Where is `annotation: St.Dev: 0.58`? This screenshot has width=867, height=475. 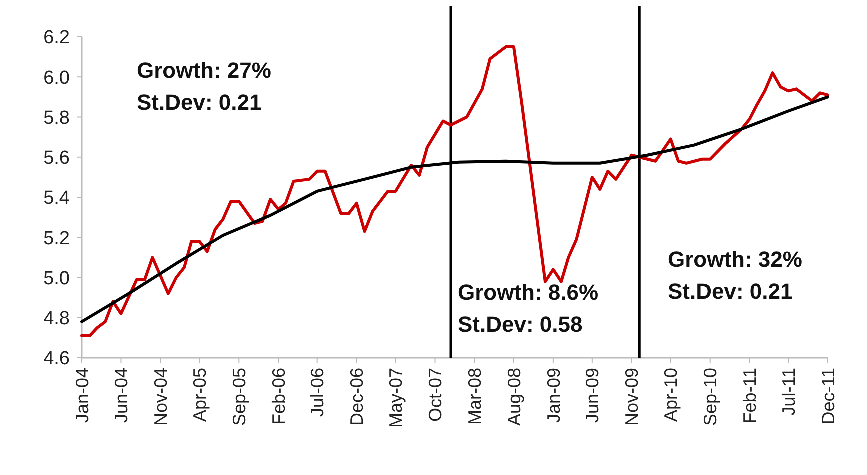 annotation: St.Dev: 0.58 is located at coordinates (520, 324).